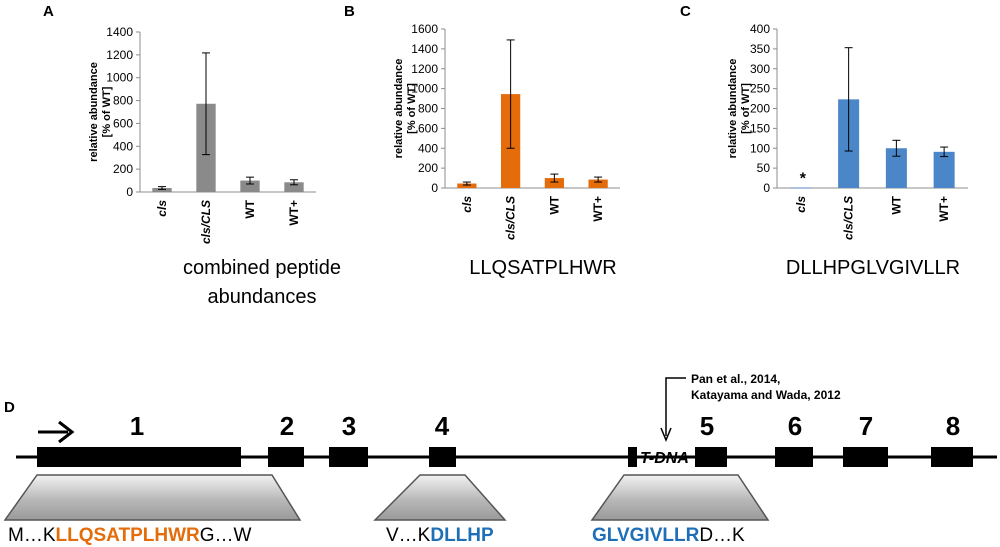 This screenshot has width=1000, height=547. What do you see at coordinates (722, 535) in the screenshot?
I see `sequence-segment: D…K` at bounding box center [722, 535].